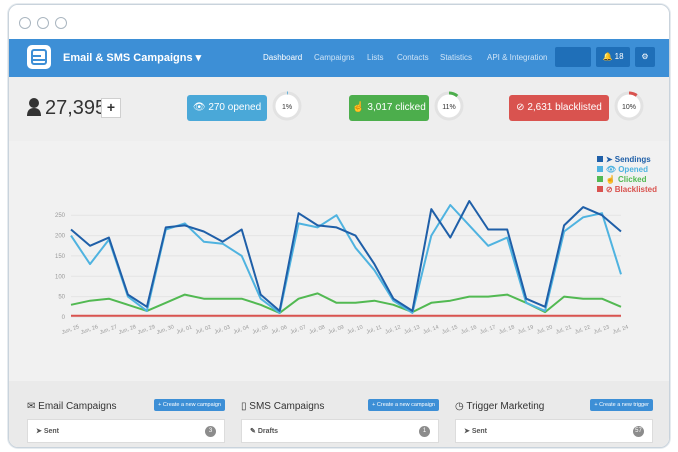  Describe the element at coordinates (43, 23) in the screenshot. I see `minimize-window-dot` at that location.